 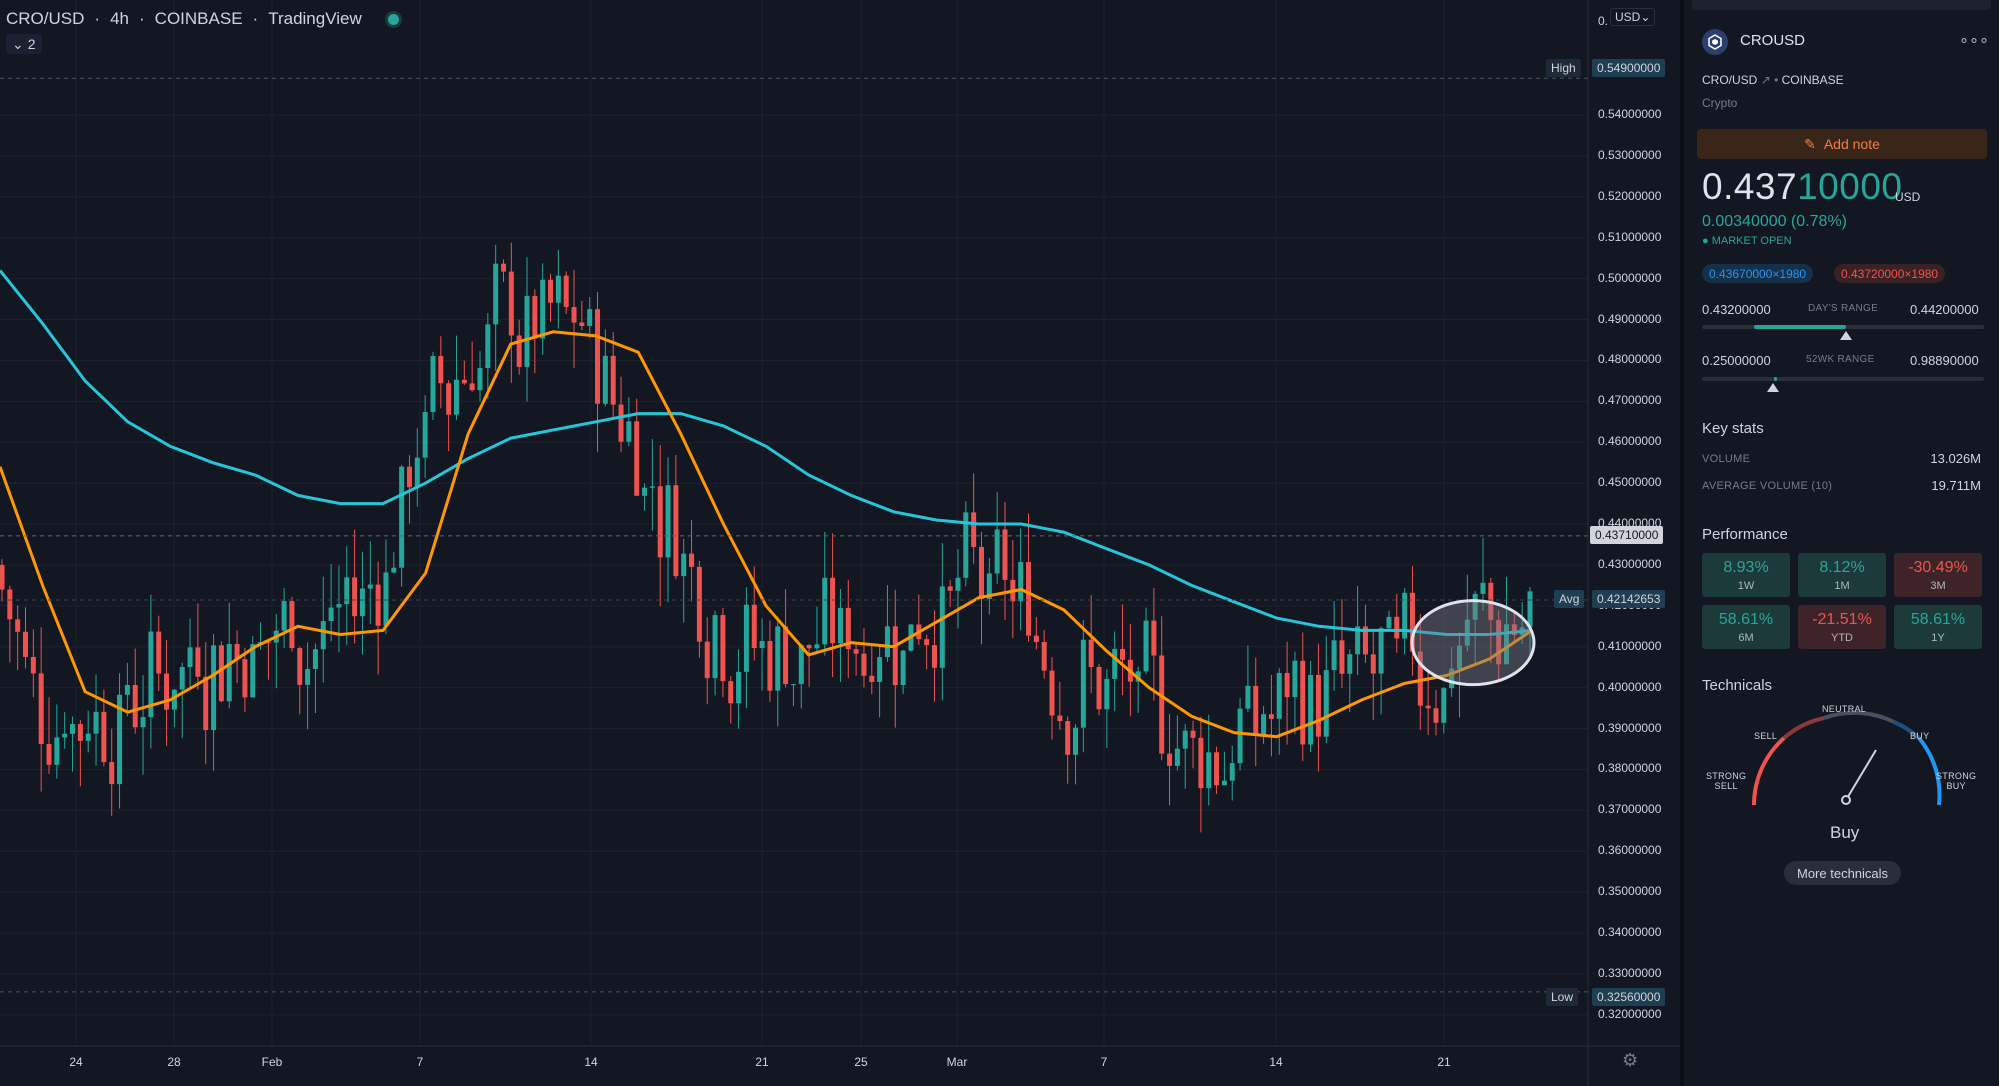 I want to click on y-tick-label: 0.34000000, so click(x=1630, y=932).